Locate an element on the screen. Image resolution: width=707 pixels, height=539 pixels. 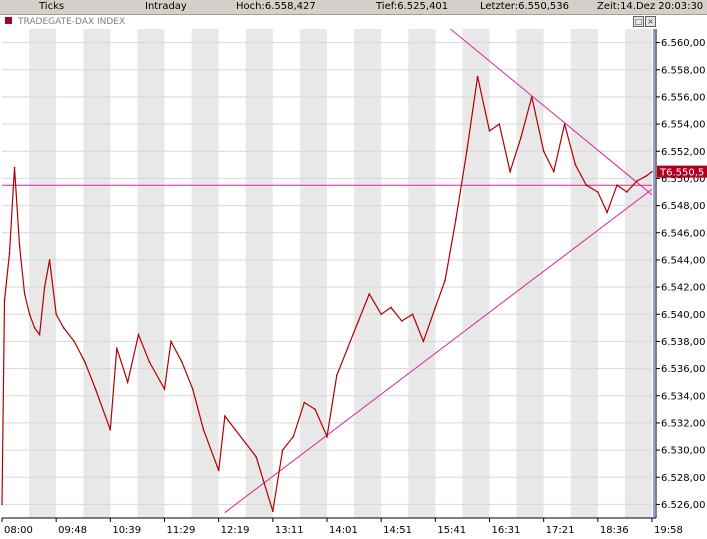
x-tick-label: 10:39 is located at coordinates (126, 530).